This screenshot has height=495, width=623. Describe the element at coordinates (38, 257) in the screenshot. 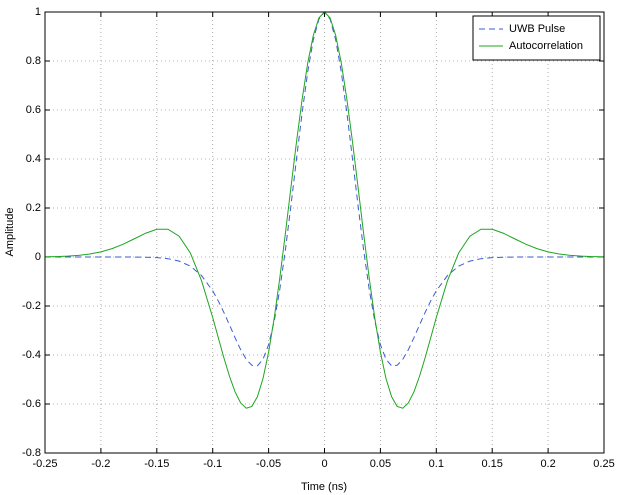

I see `y-tick-label: 0` at that location.